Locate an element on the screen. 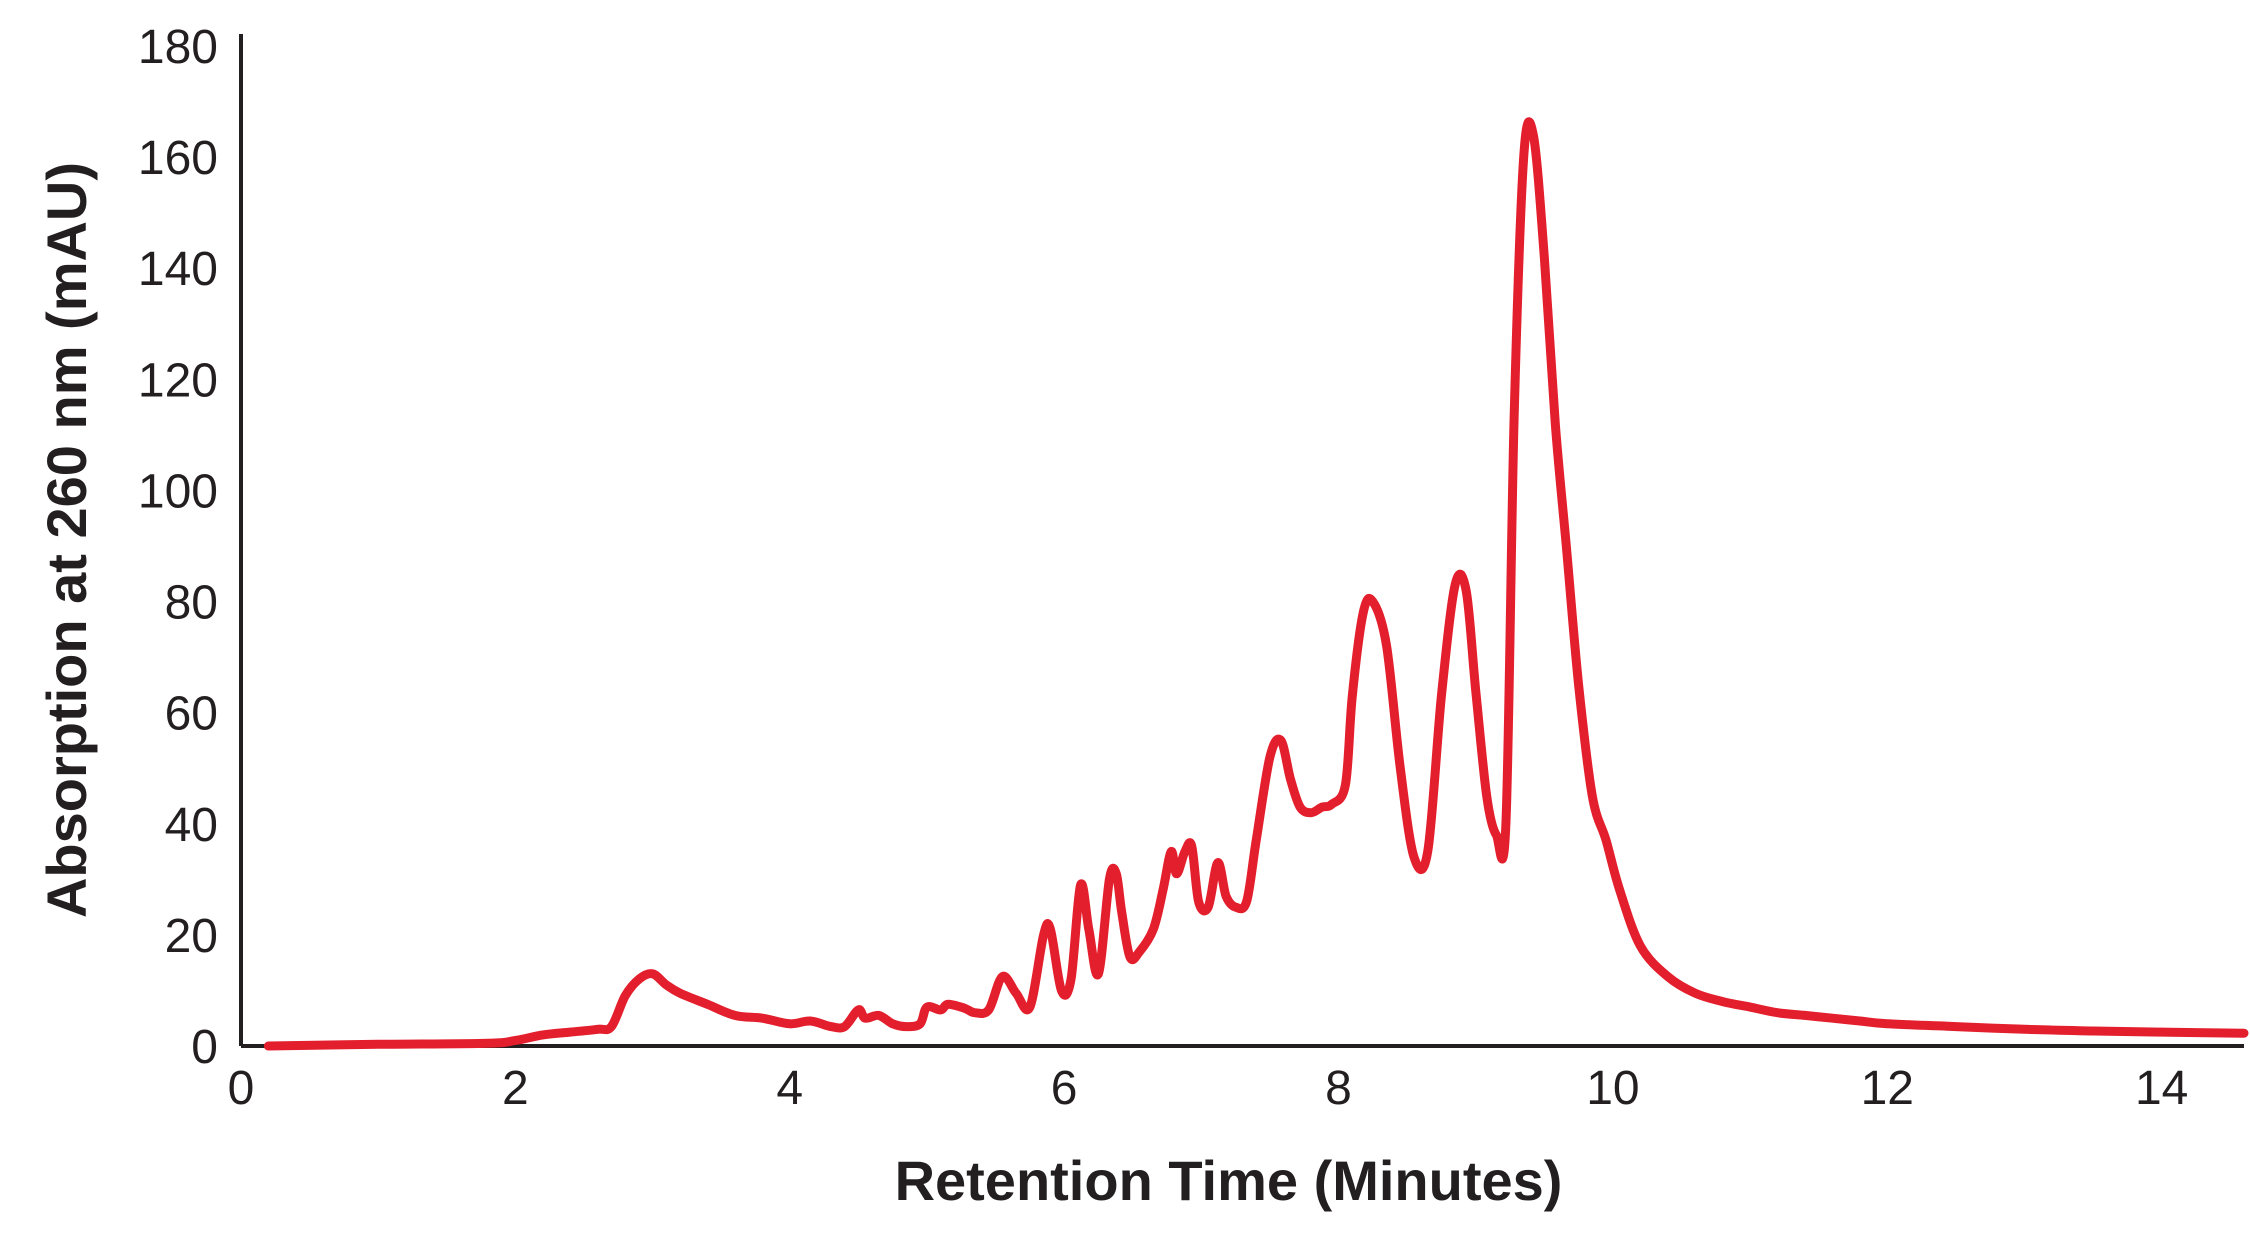 Image resolution: width=2250 pixels, height=1234 pixels. x-tick-label: 10 is located at coordinates (1612, 1088).